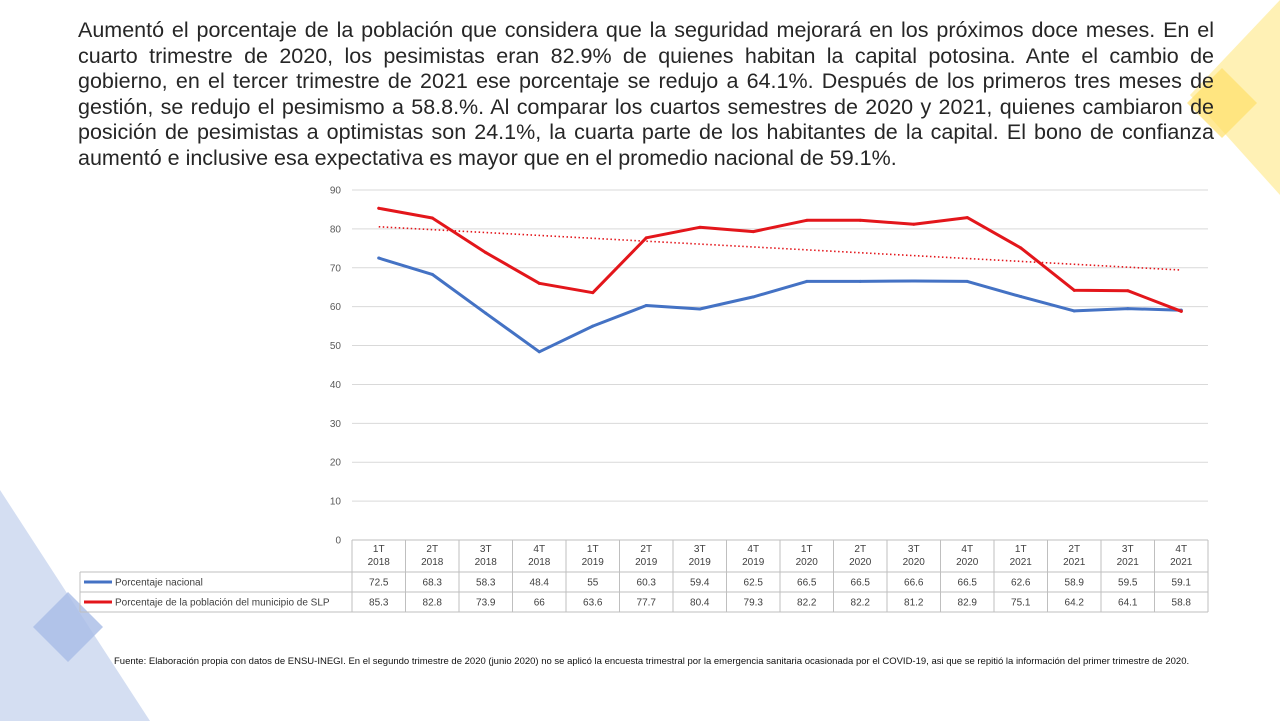 The width and height of the screenshot is (1280, 721). I want to click on data-label: 82.9, so click(968, 603).